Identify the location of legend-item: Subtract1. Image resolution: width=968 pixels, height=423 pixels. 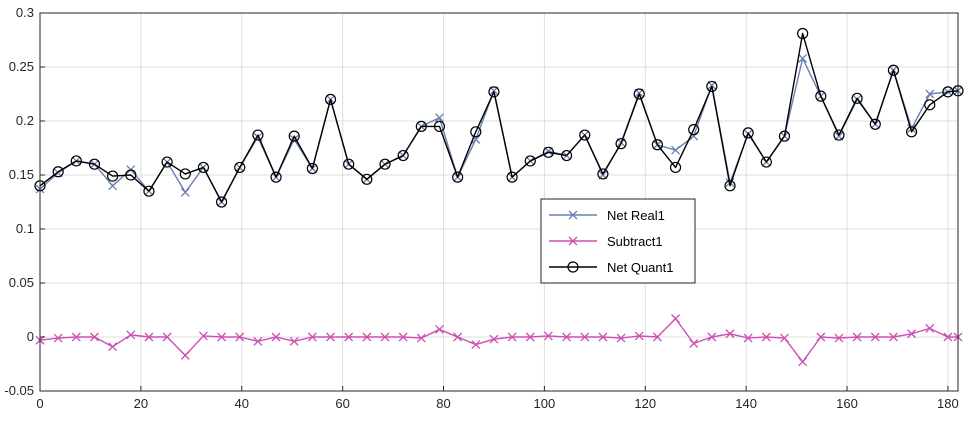
(606, 241).